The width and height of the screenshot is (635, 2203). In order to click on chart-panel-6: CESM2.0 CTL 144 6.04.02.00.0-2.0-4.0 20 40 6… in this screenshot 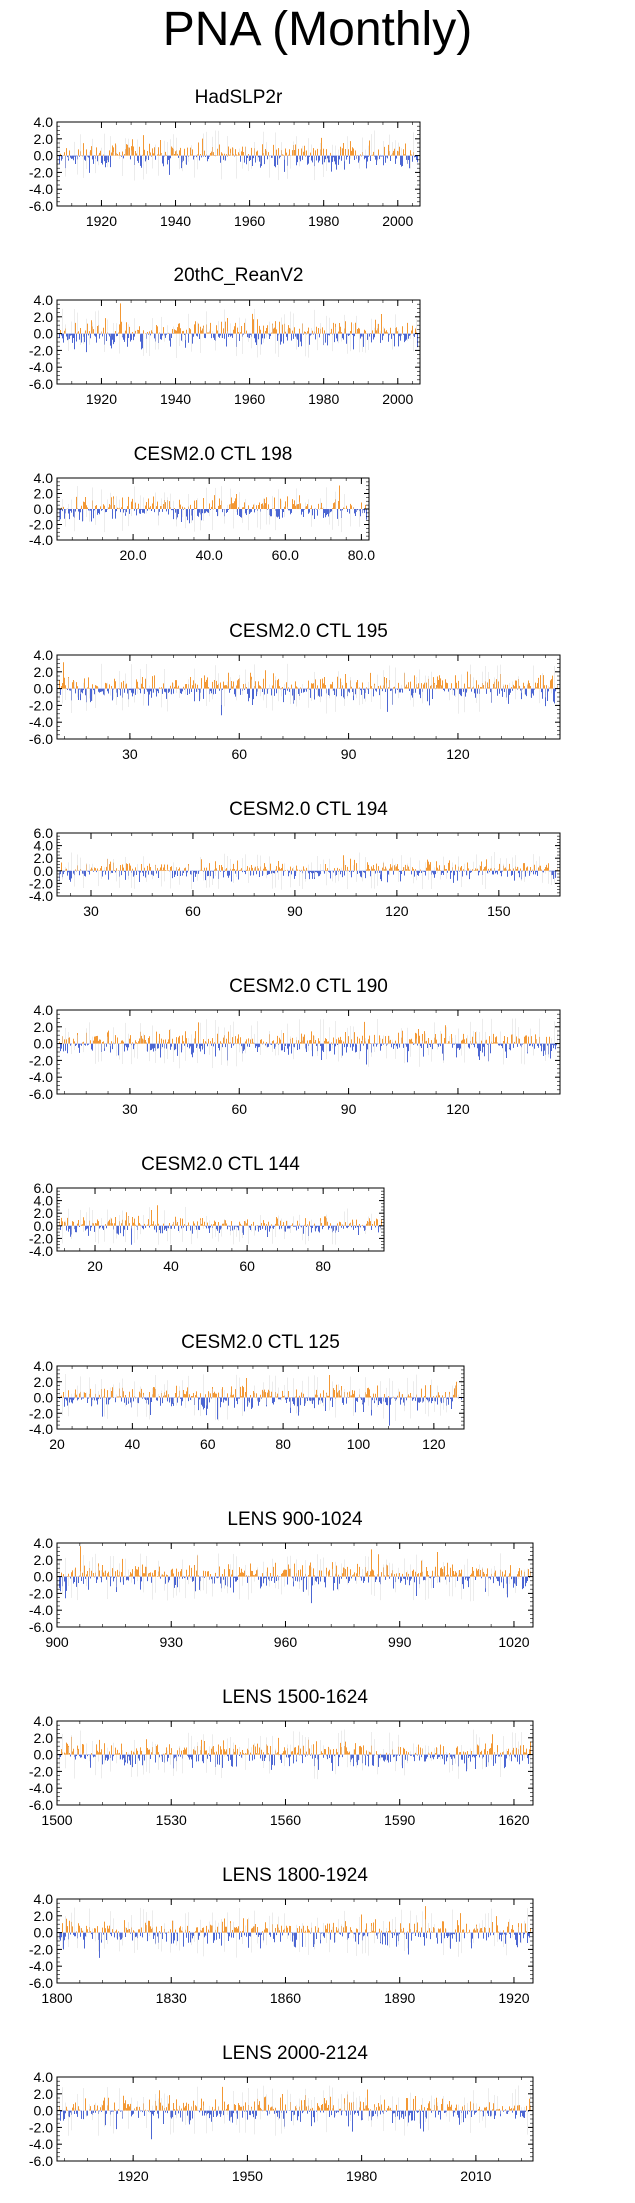, I will do `click(207, 1214)`.